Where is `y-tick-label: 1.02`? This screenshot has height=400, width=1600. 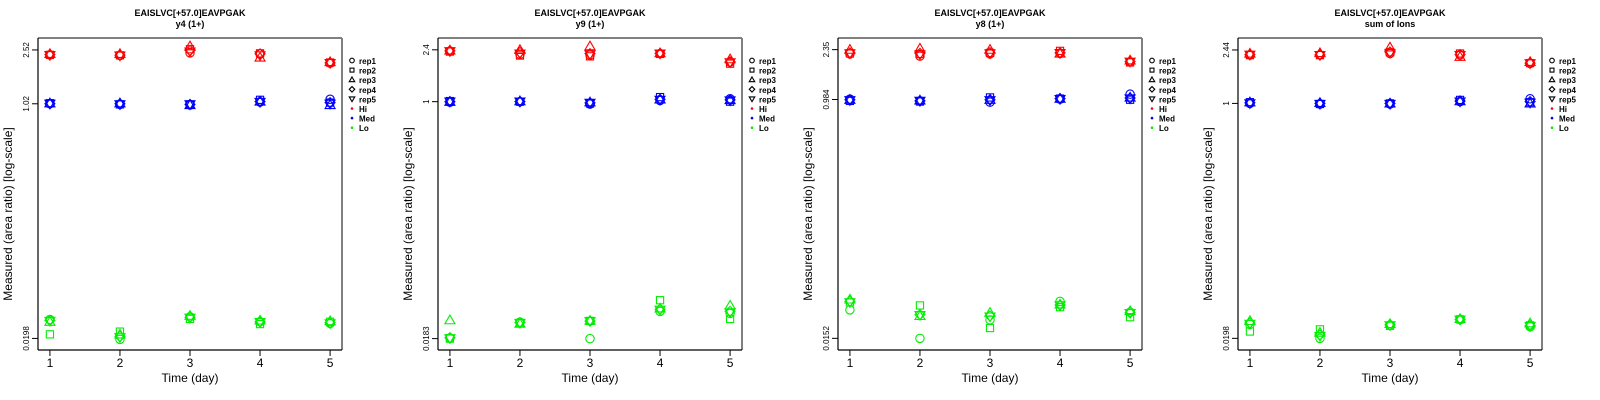 y-tick-label: 1.02 is located at coordinates (26, 103).